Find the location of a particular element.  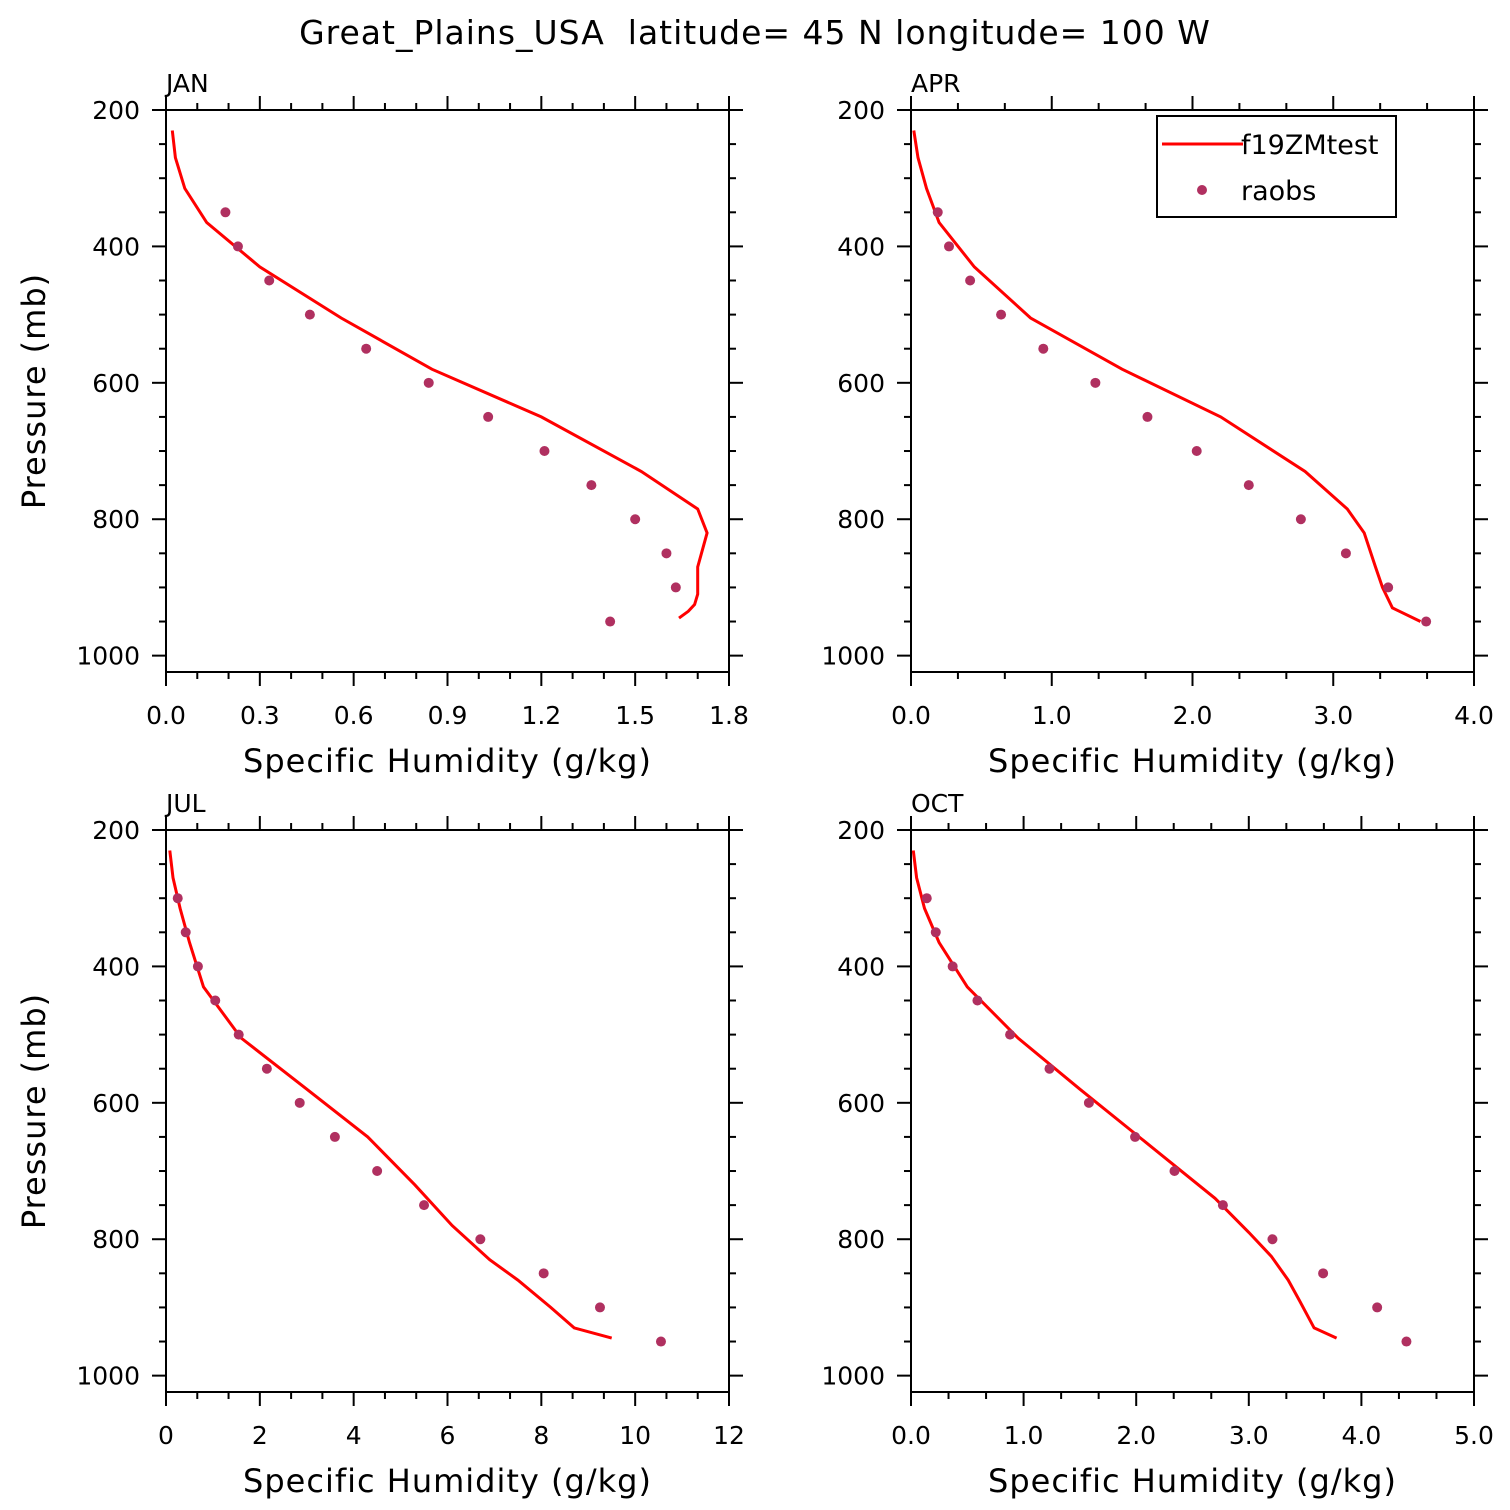

legend-model-label: f19ZMtest is located at coordinates (1310, 145).